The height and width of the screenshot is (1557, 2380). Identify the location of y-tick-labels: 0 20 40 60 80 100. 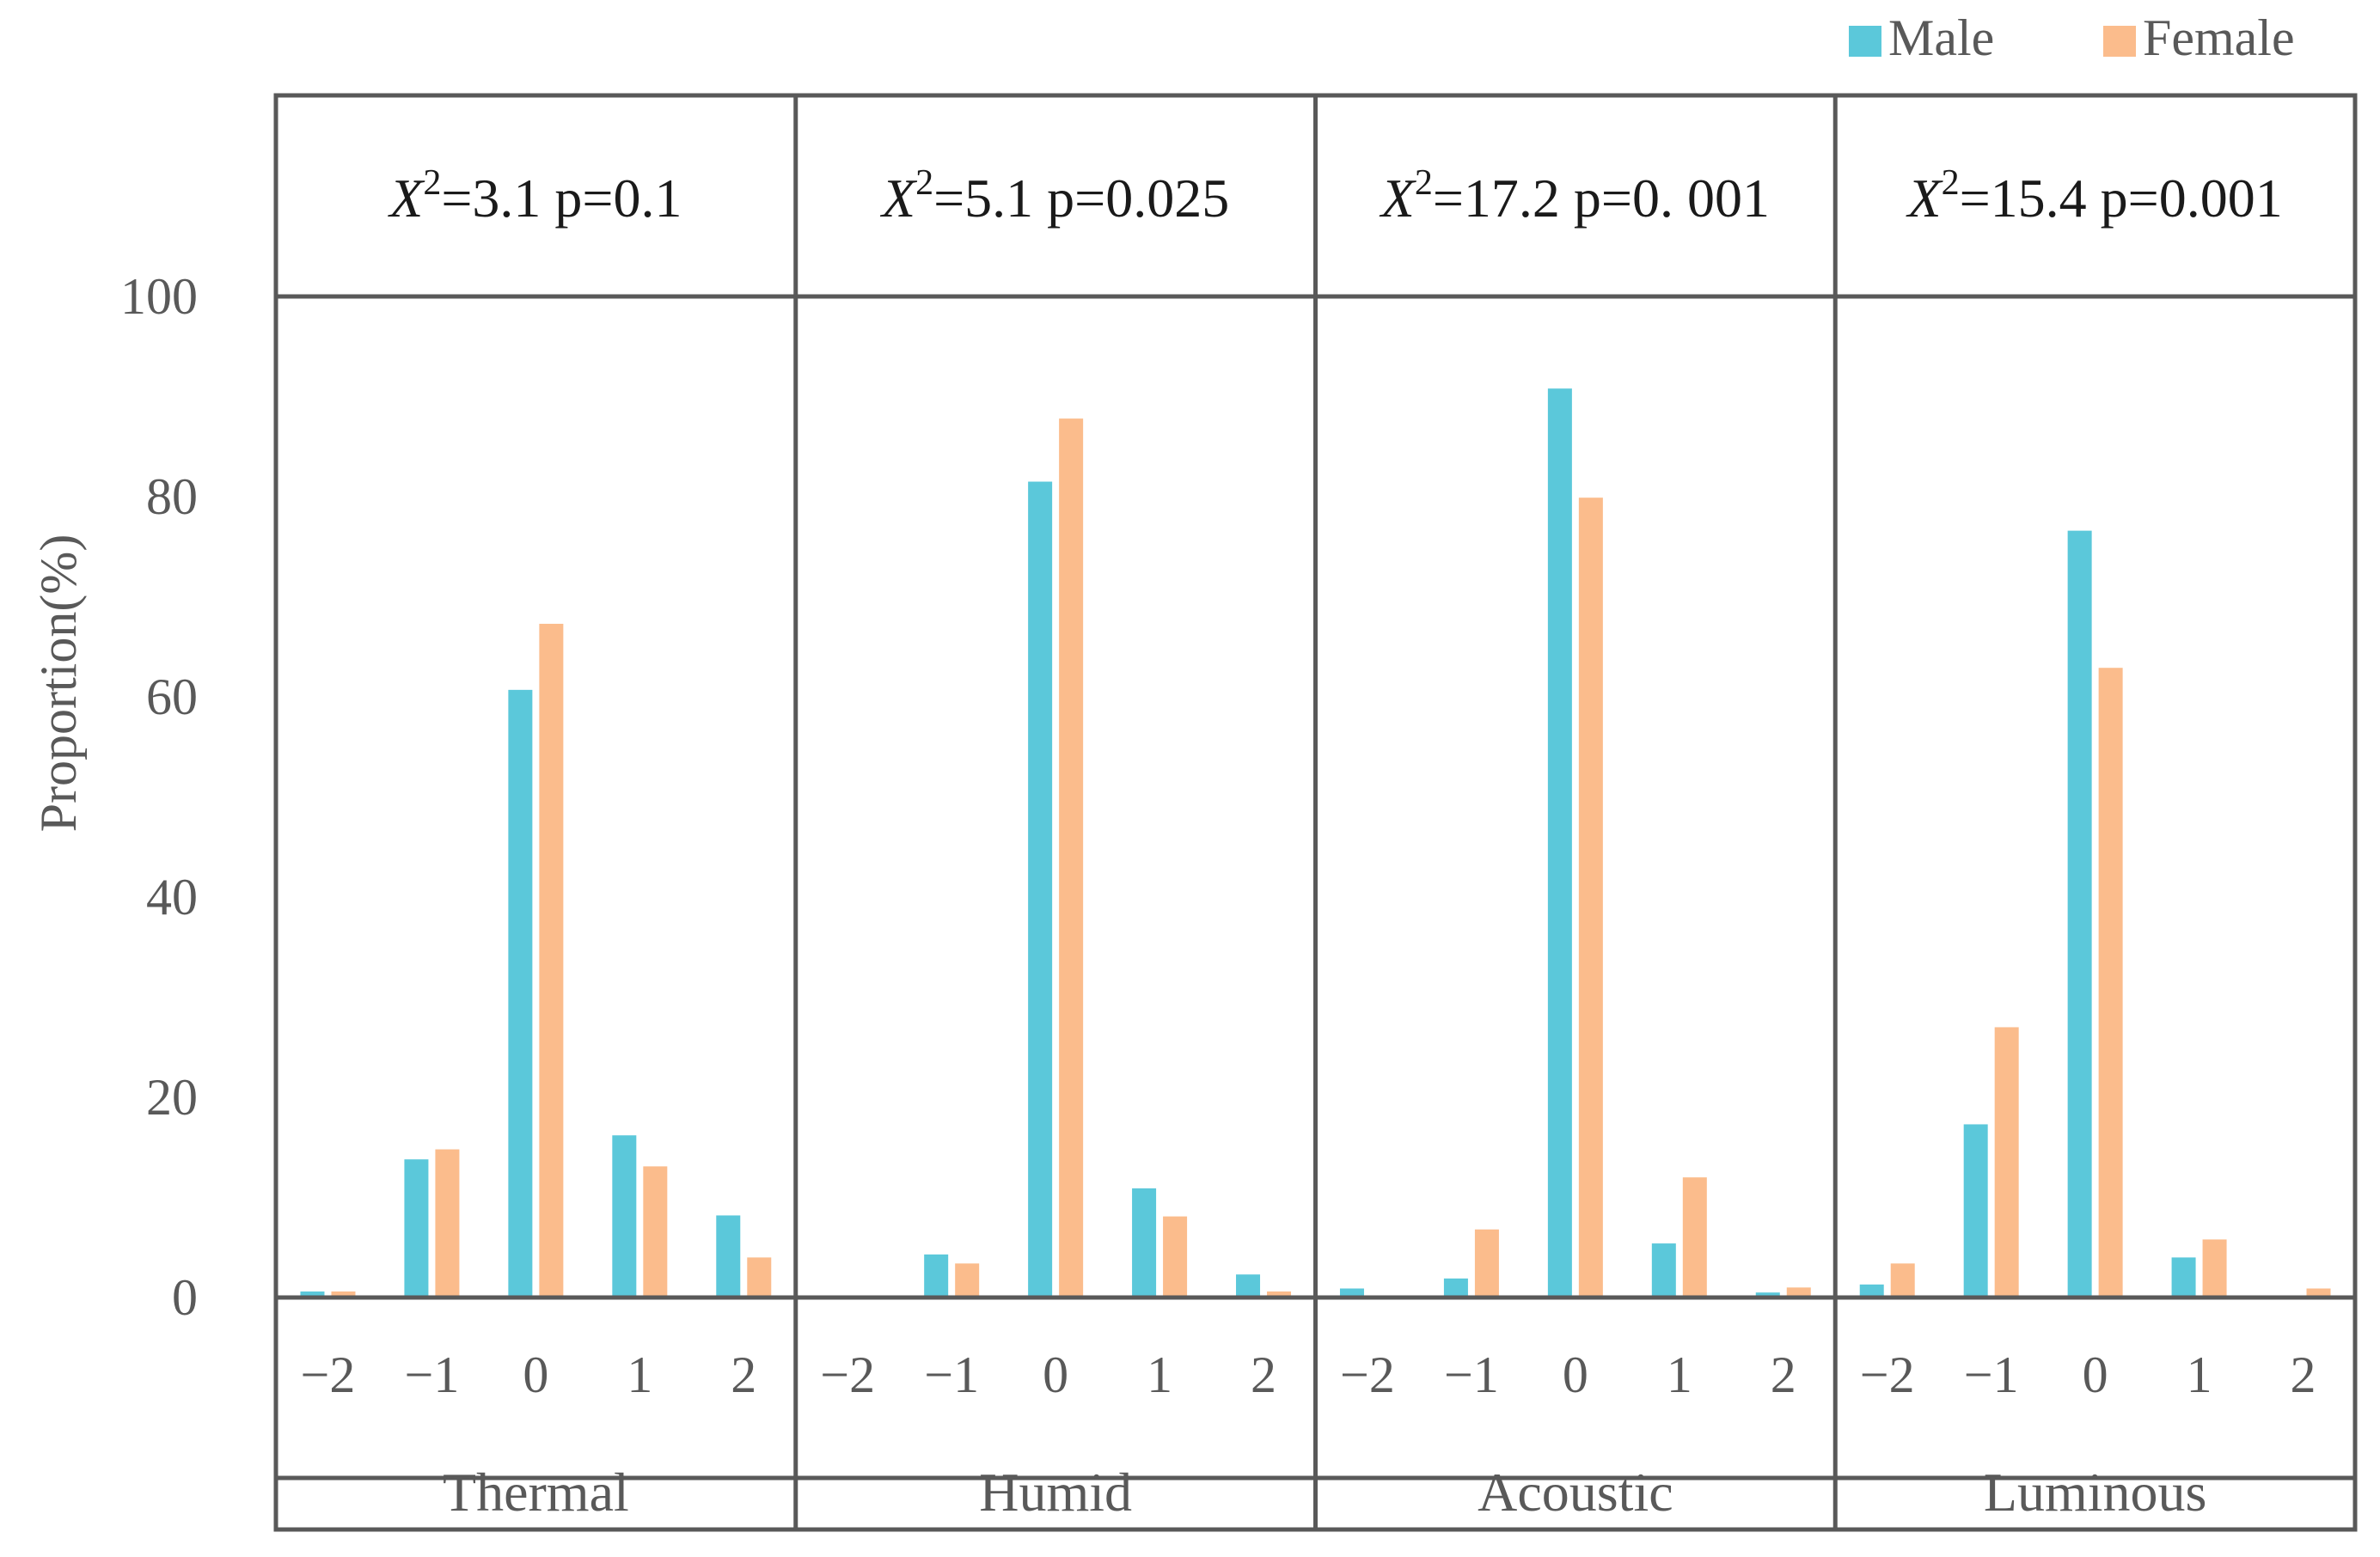
(159, 797).